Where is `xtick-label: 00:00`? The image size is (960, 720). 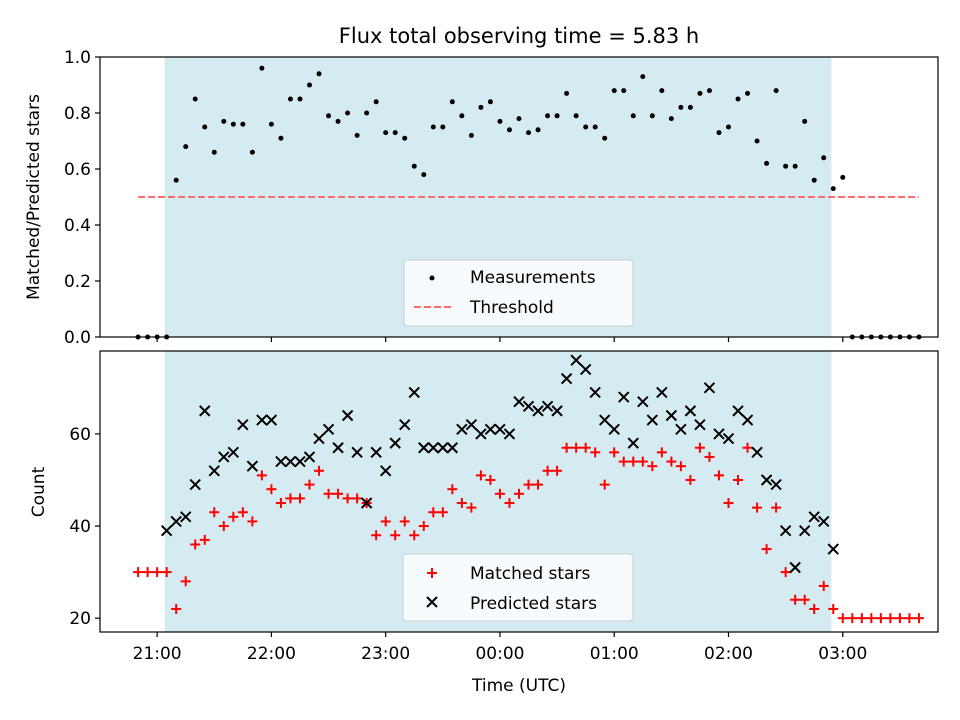
xtick-label: 00:00 is located at coordinates (499, 654).